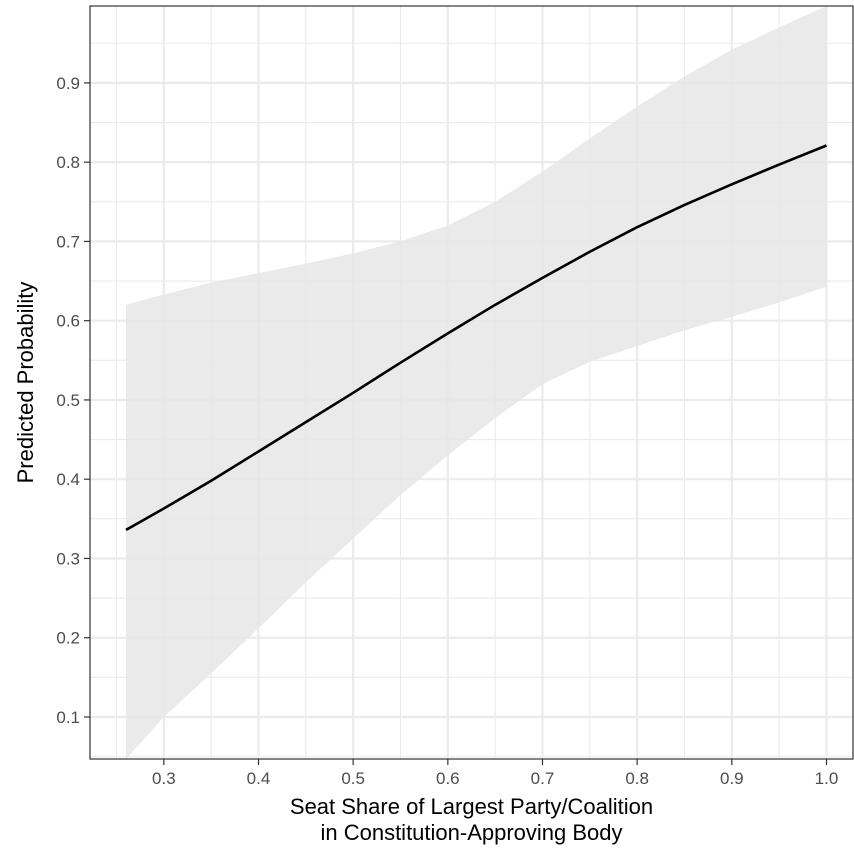 This screenshot has height=859, width=854. What do you see at coordinates (68, 241) in the screenshot?
I see `y-tick-label: 0.7` at bounding box center [68, 241].